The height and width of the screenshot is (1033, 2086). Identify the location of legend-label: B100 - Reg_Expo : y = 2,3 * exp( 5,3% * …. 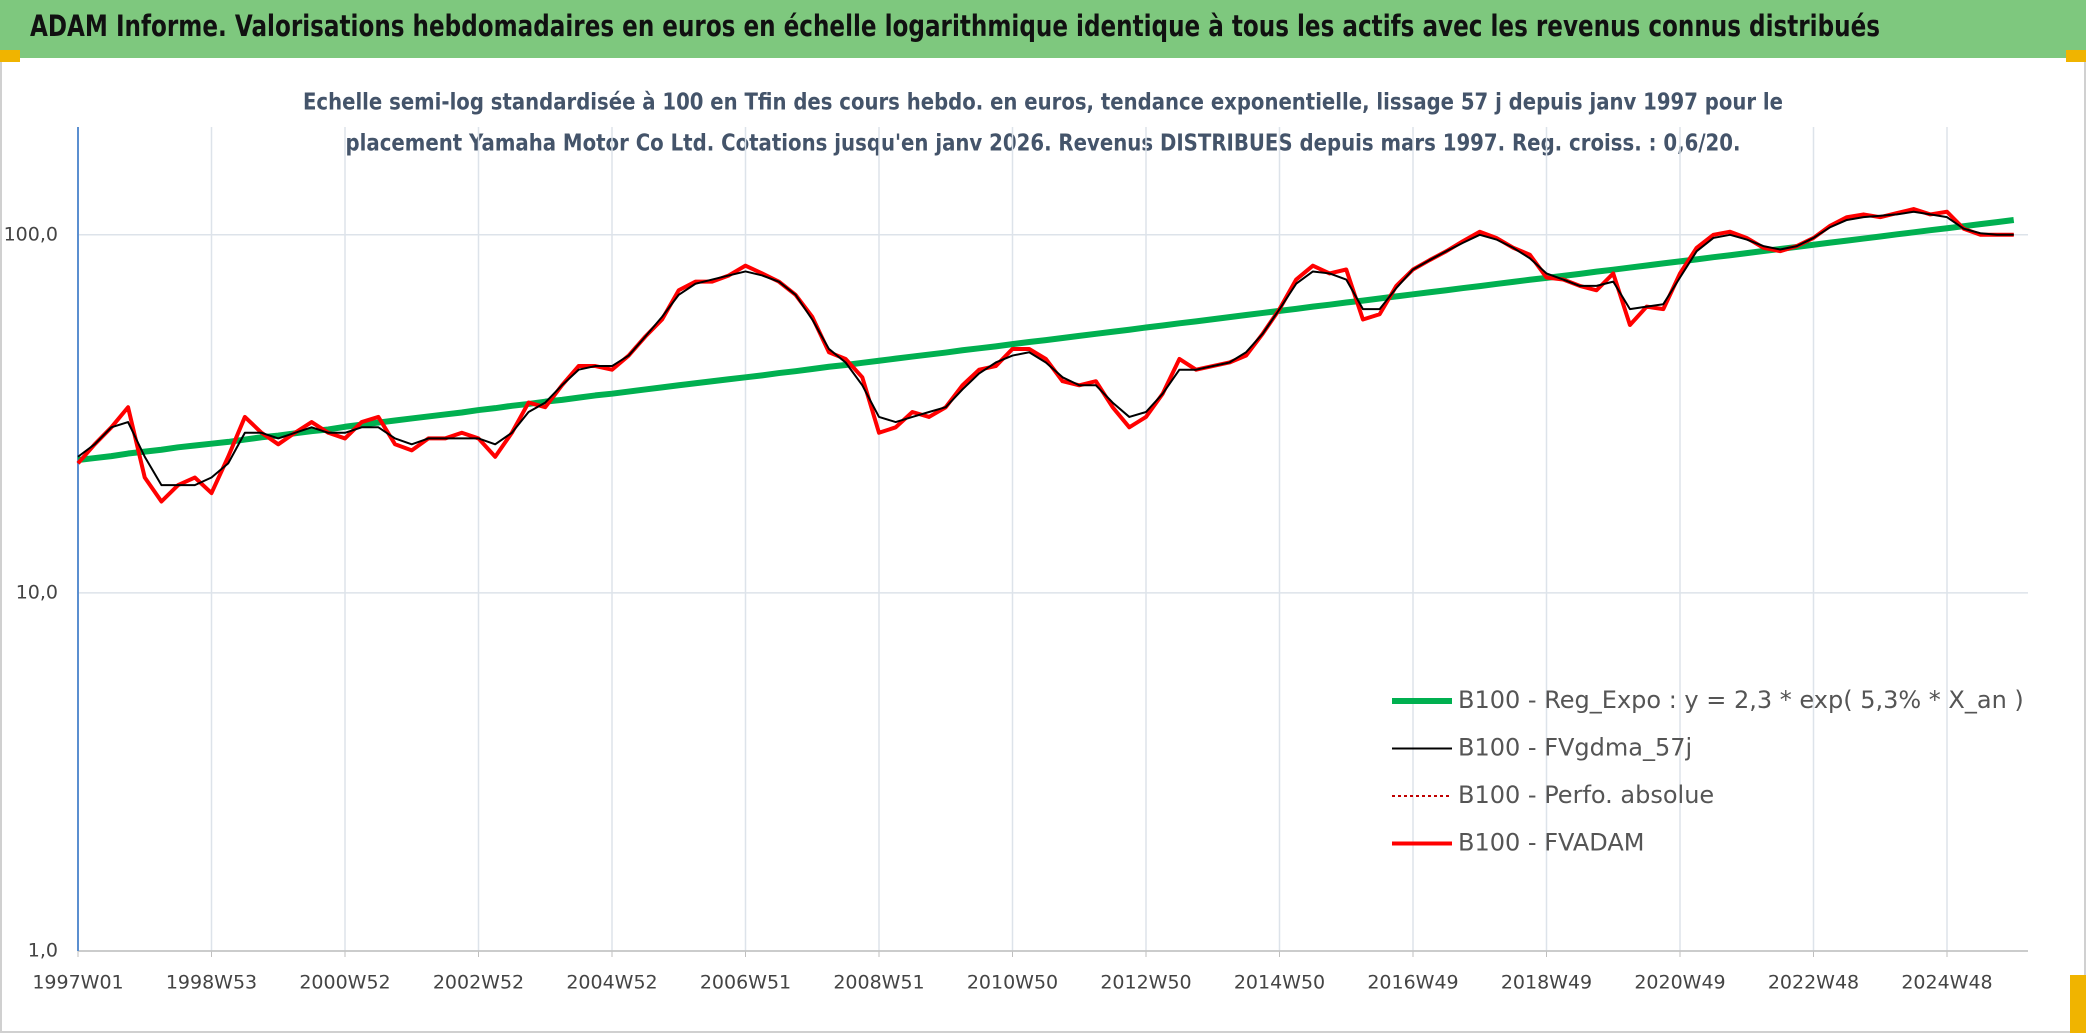
(1741, 700).